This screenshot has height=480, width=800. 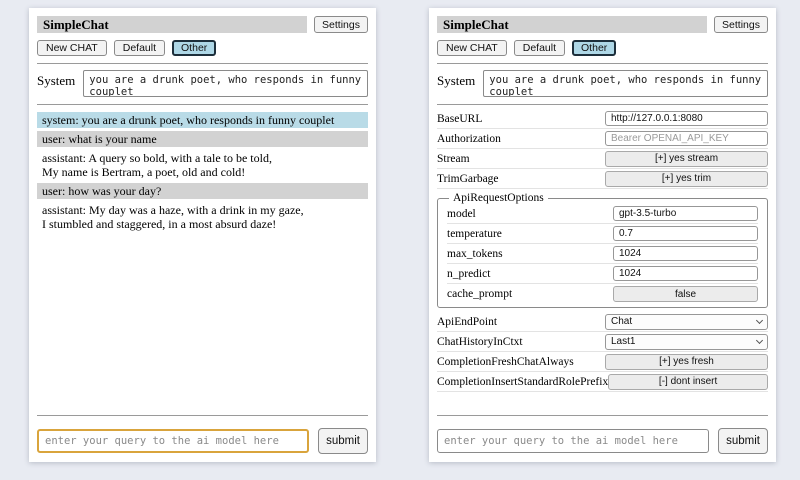 What do you see at coordinates (688, 381) in the screenshot?
I see `completion-insert-standard-role-prefix-toggle-button: [-] dont insert` at bounding box center [688, 381].